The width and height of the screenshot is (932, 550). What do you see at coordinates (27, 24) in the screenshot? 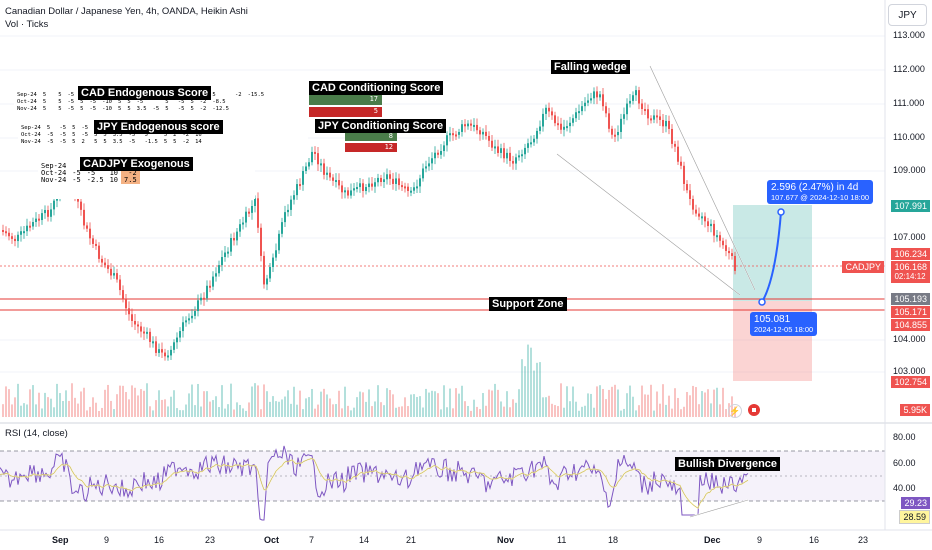
I see `volume-indicator-title: Vol · Ticks` at bounding box center [27, 24].